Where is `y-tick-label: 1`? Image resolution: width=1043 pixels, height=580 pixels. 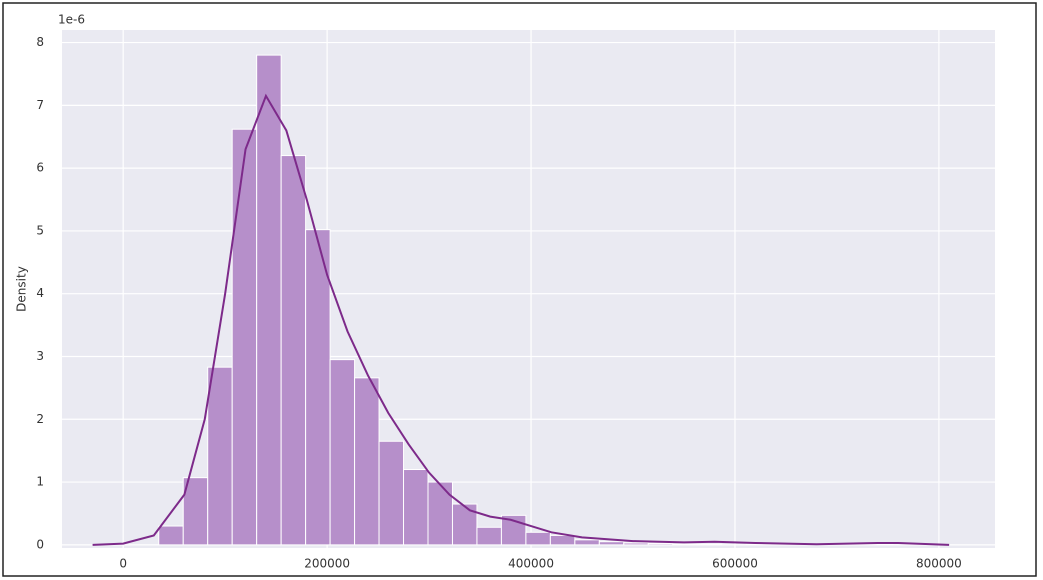 y-tick-label: 1 is located at coordinates (40, 482).